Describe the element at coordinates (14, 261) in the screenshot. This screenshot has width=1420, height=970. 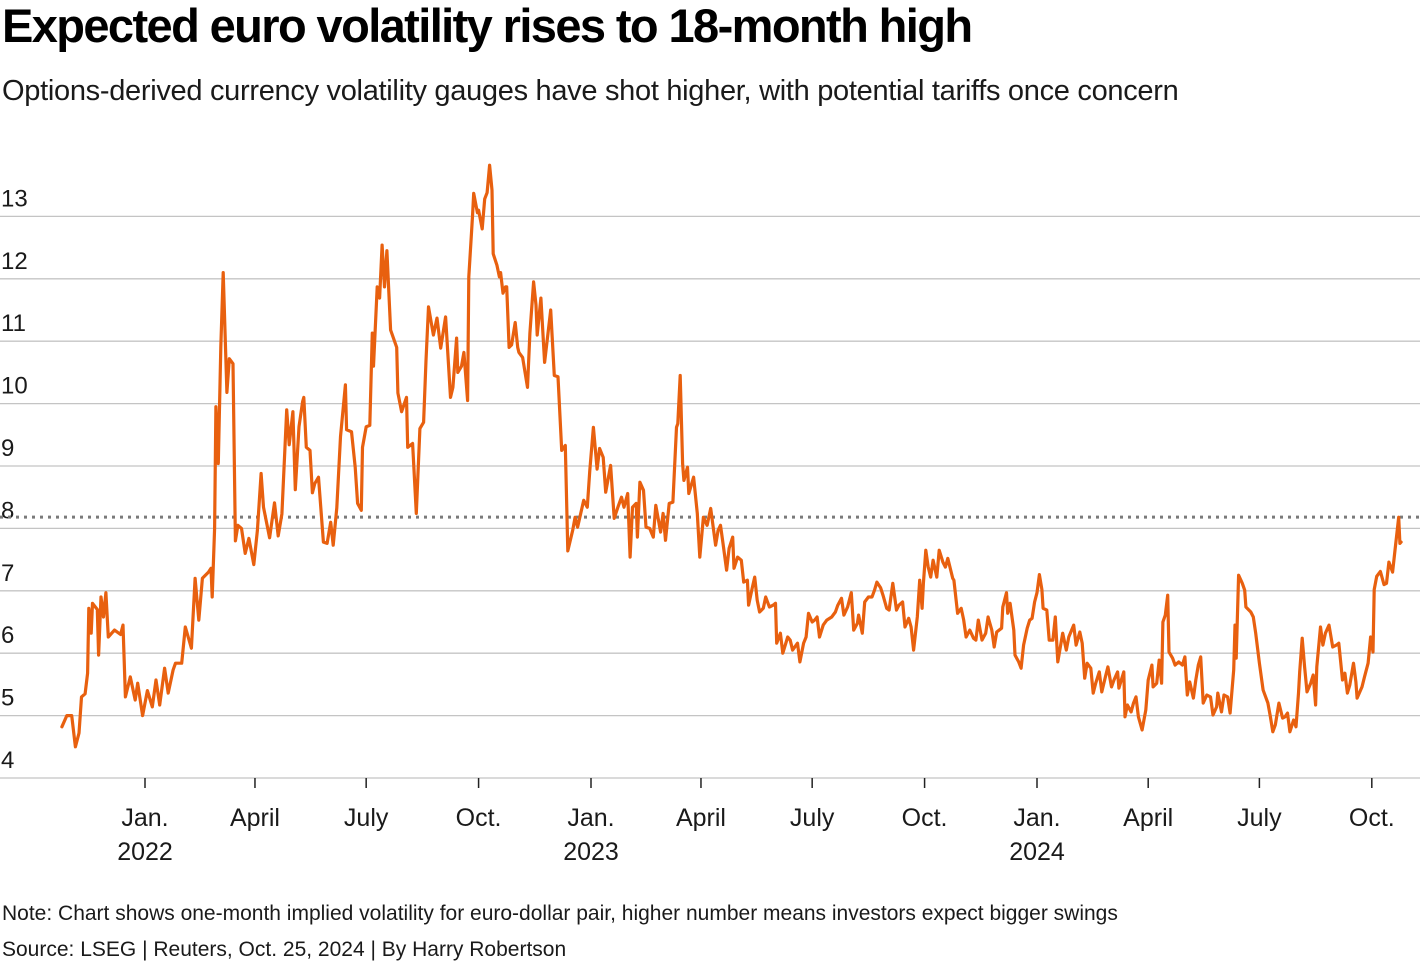
I see `y-tick-label: 12` at that location.